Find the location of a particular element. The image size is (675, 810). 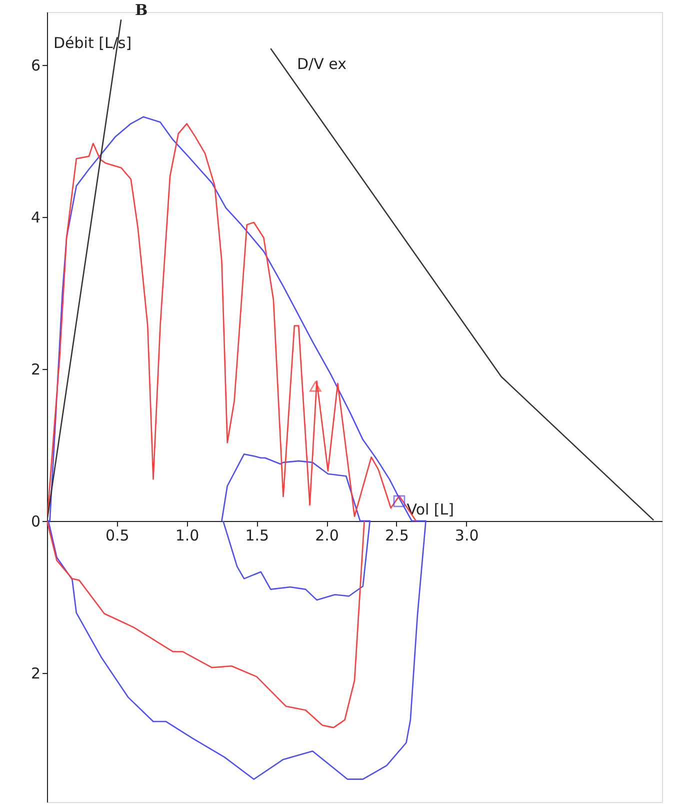

x-tick-label: 1.5 is located at coordinates (257, 535).